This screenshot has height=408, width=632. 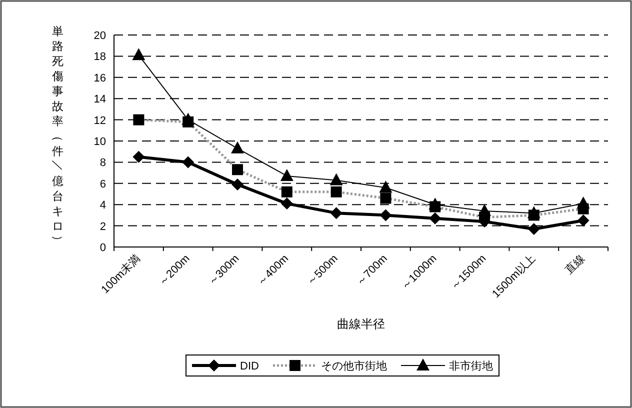 I want to click on y-tick-label: 2, so click(x=103, y=226).